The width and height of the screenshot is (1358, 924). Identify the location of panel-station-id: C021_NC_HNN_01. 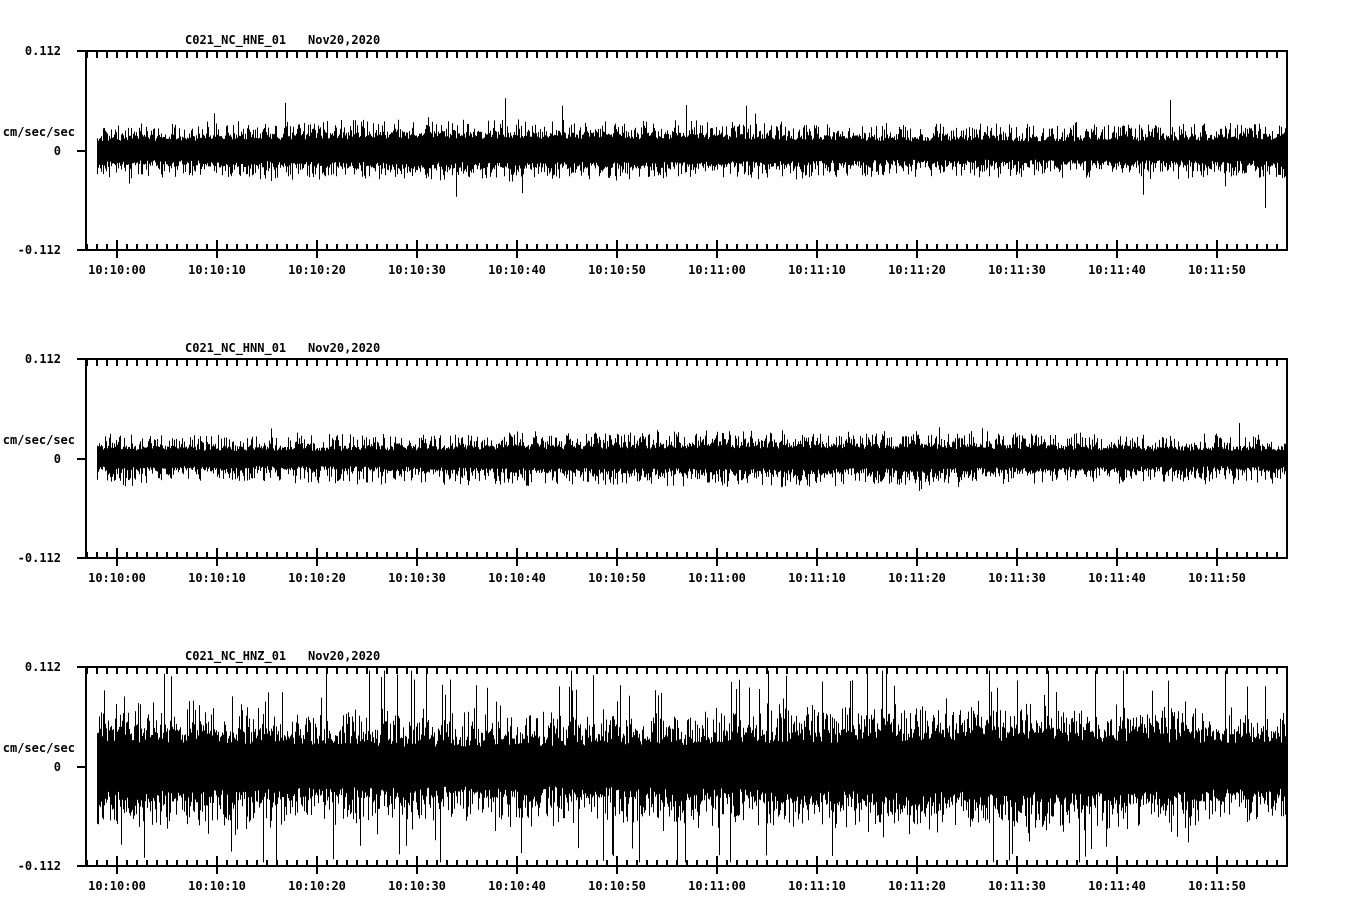
(236, 348).